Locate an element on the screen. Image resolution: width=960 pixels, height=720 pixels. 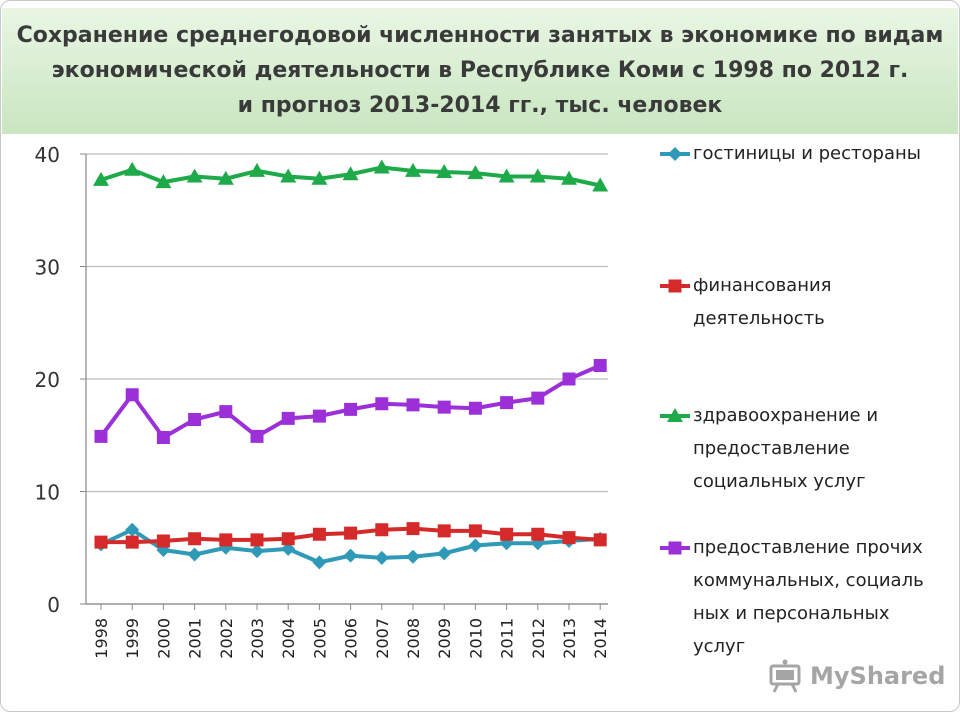
x-tick-label: 2009 is located at coordinates (444, 638).